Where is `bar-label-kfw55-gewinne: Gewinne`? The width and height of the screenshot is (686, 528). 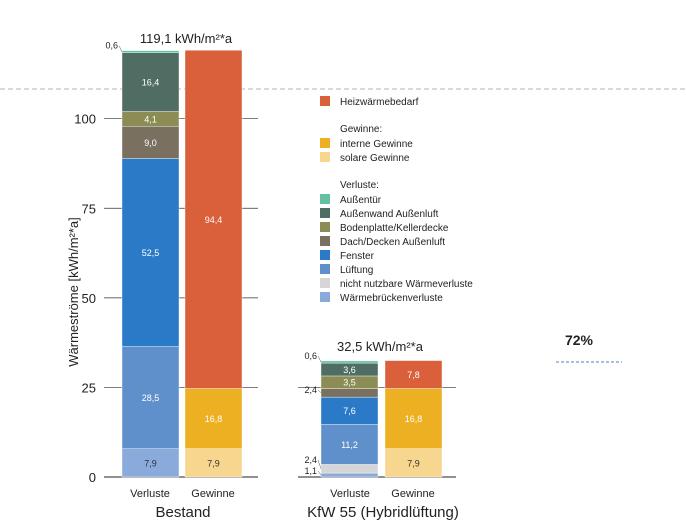 bar-label-kfw55-gewinne: Gewinne is located at coordinates (412, 494).